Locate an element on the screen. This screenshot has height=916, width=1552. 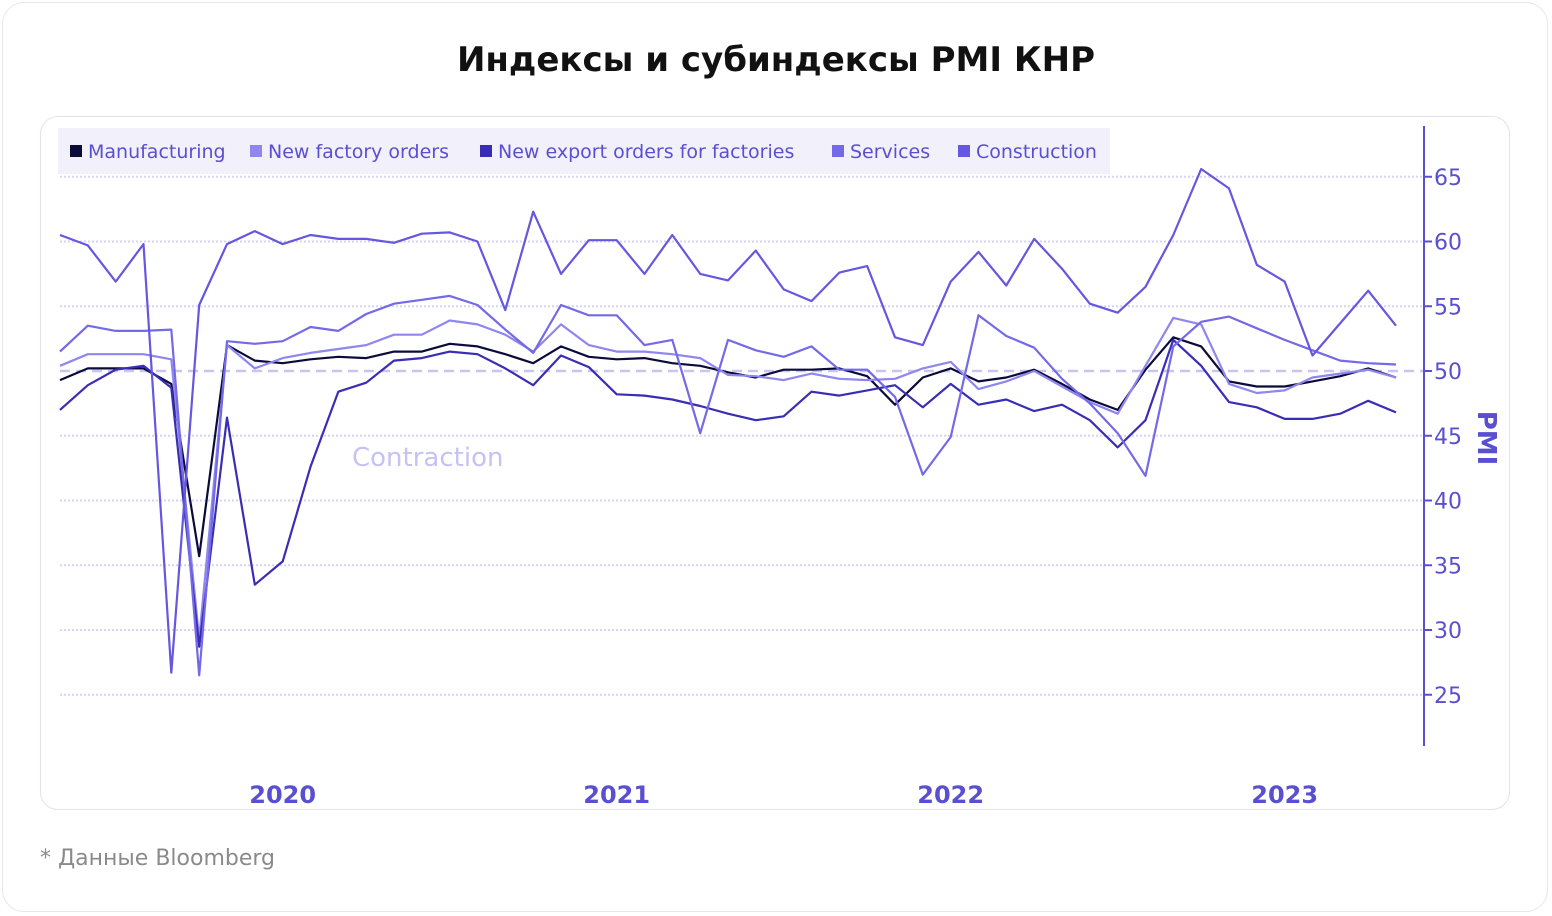
y-tick-label: 65 is located at coordinates (1448, 178).